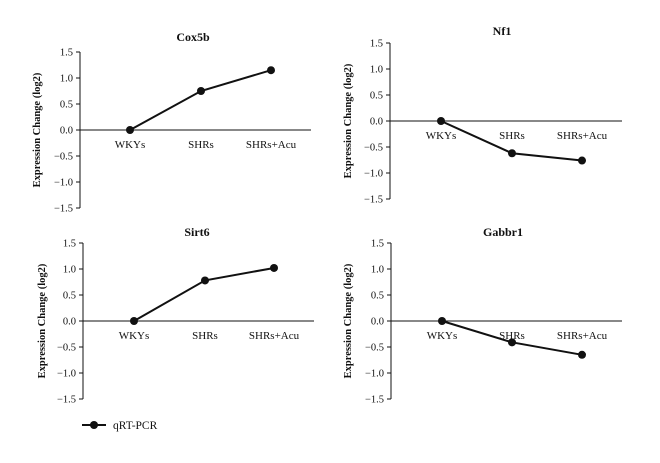  What do you see at coordinates (193, 37) in the screenshot?
I see `panel-title: Cox5b` at bounding box center [193, 37].